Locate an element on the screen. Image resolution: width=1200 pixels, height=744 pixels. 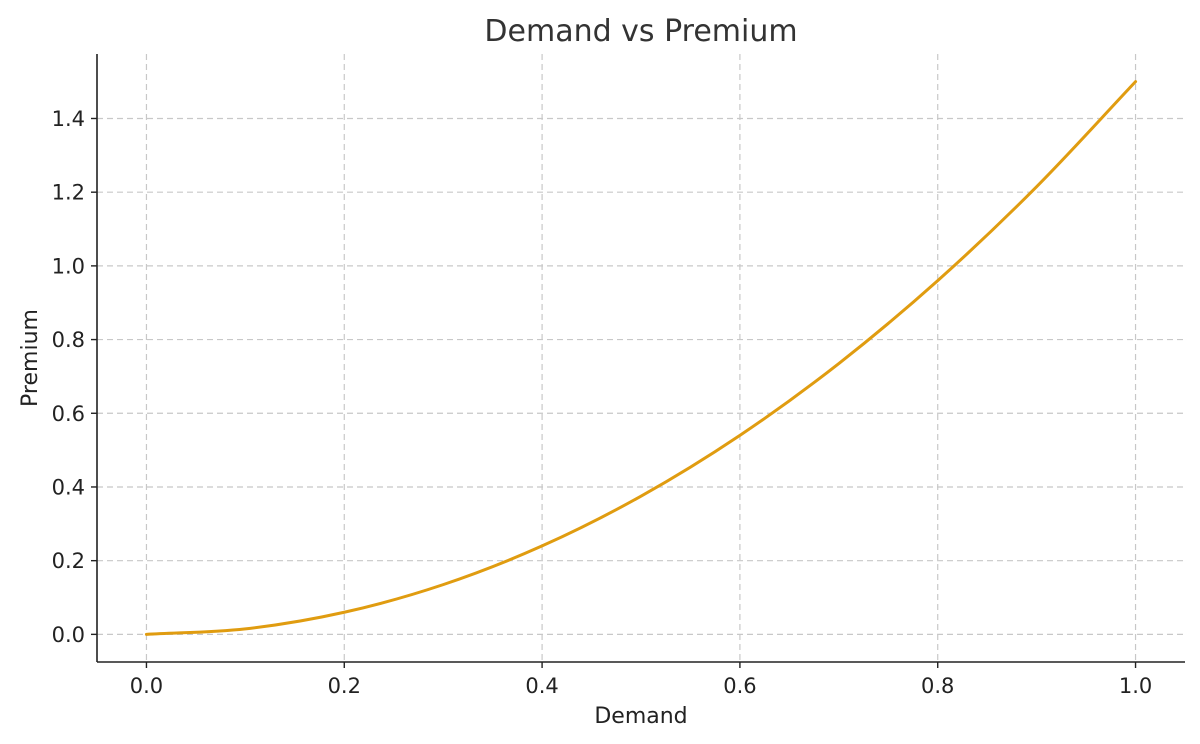
x-tick-label: 0.6 is located at coordinates (739, 686).